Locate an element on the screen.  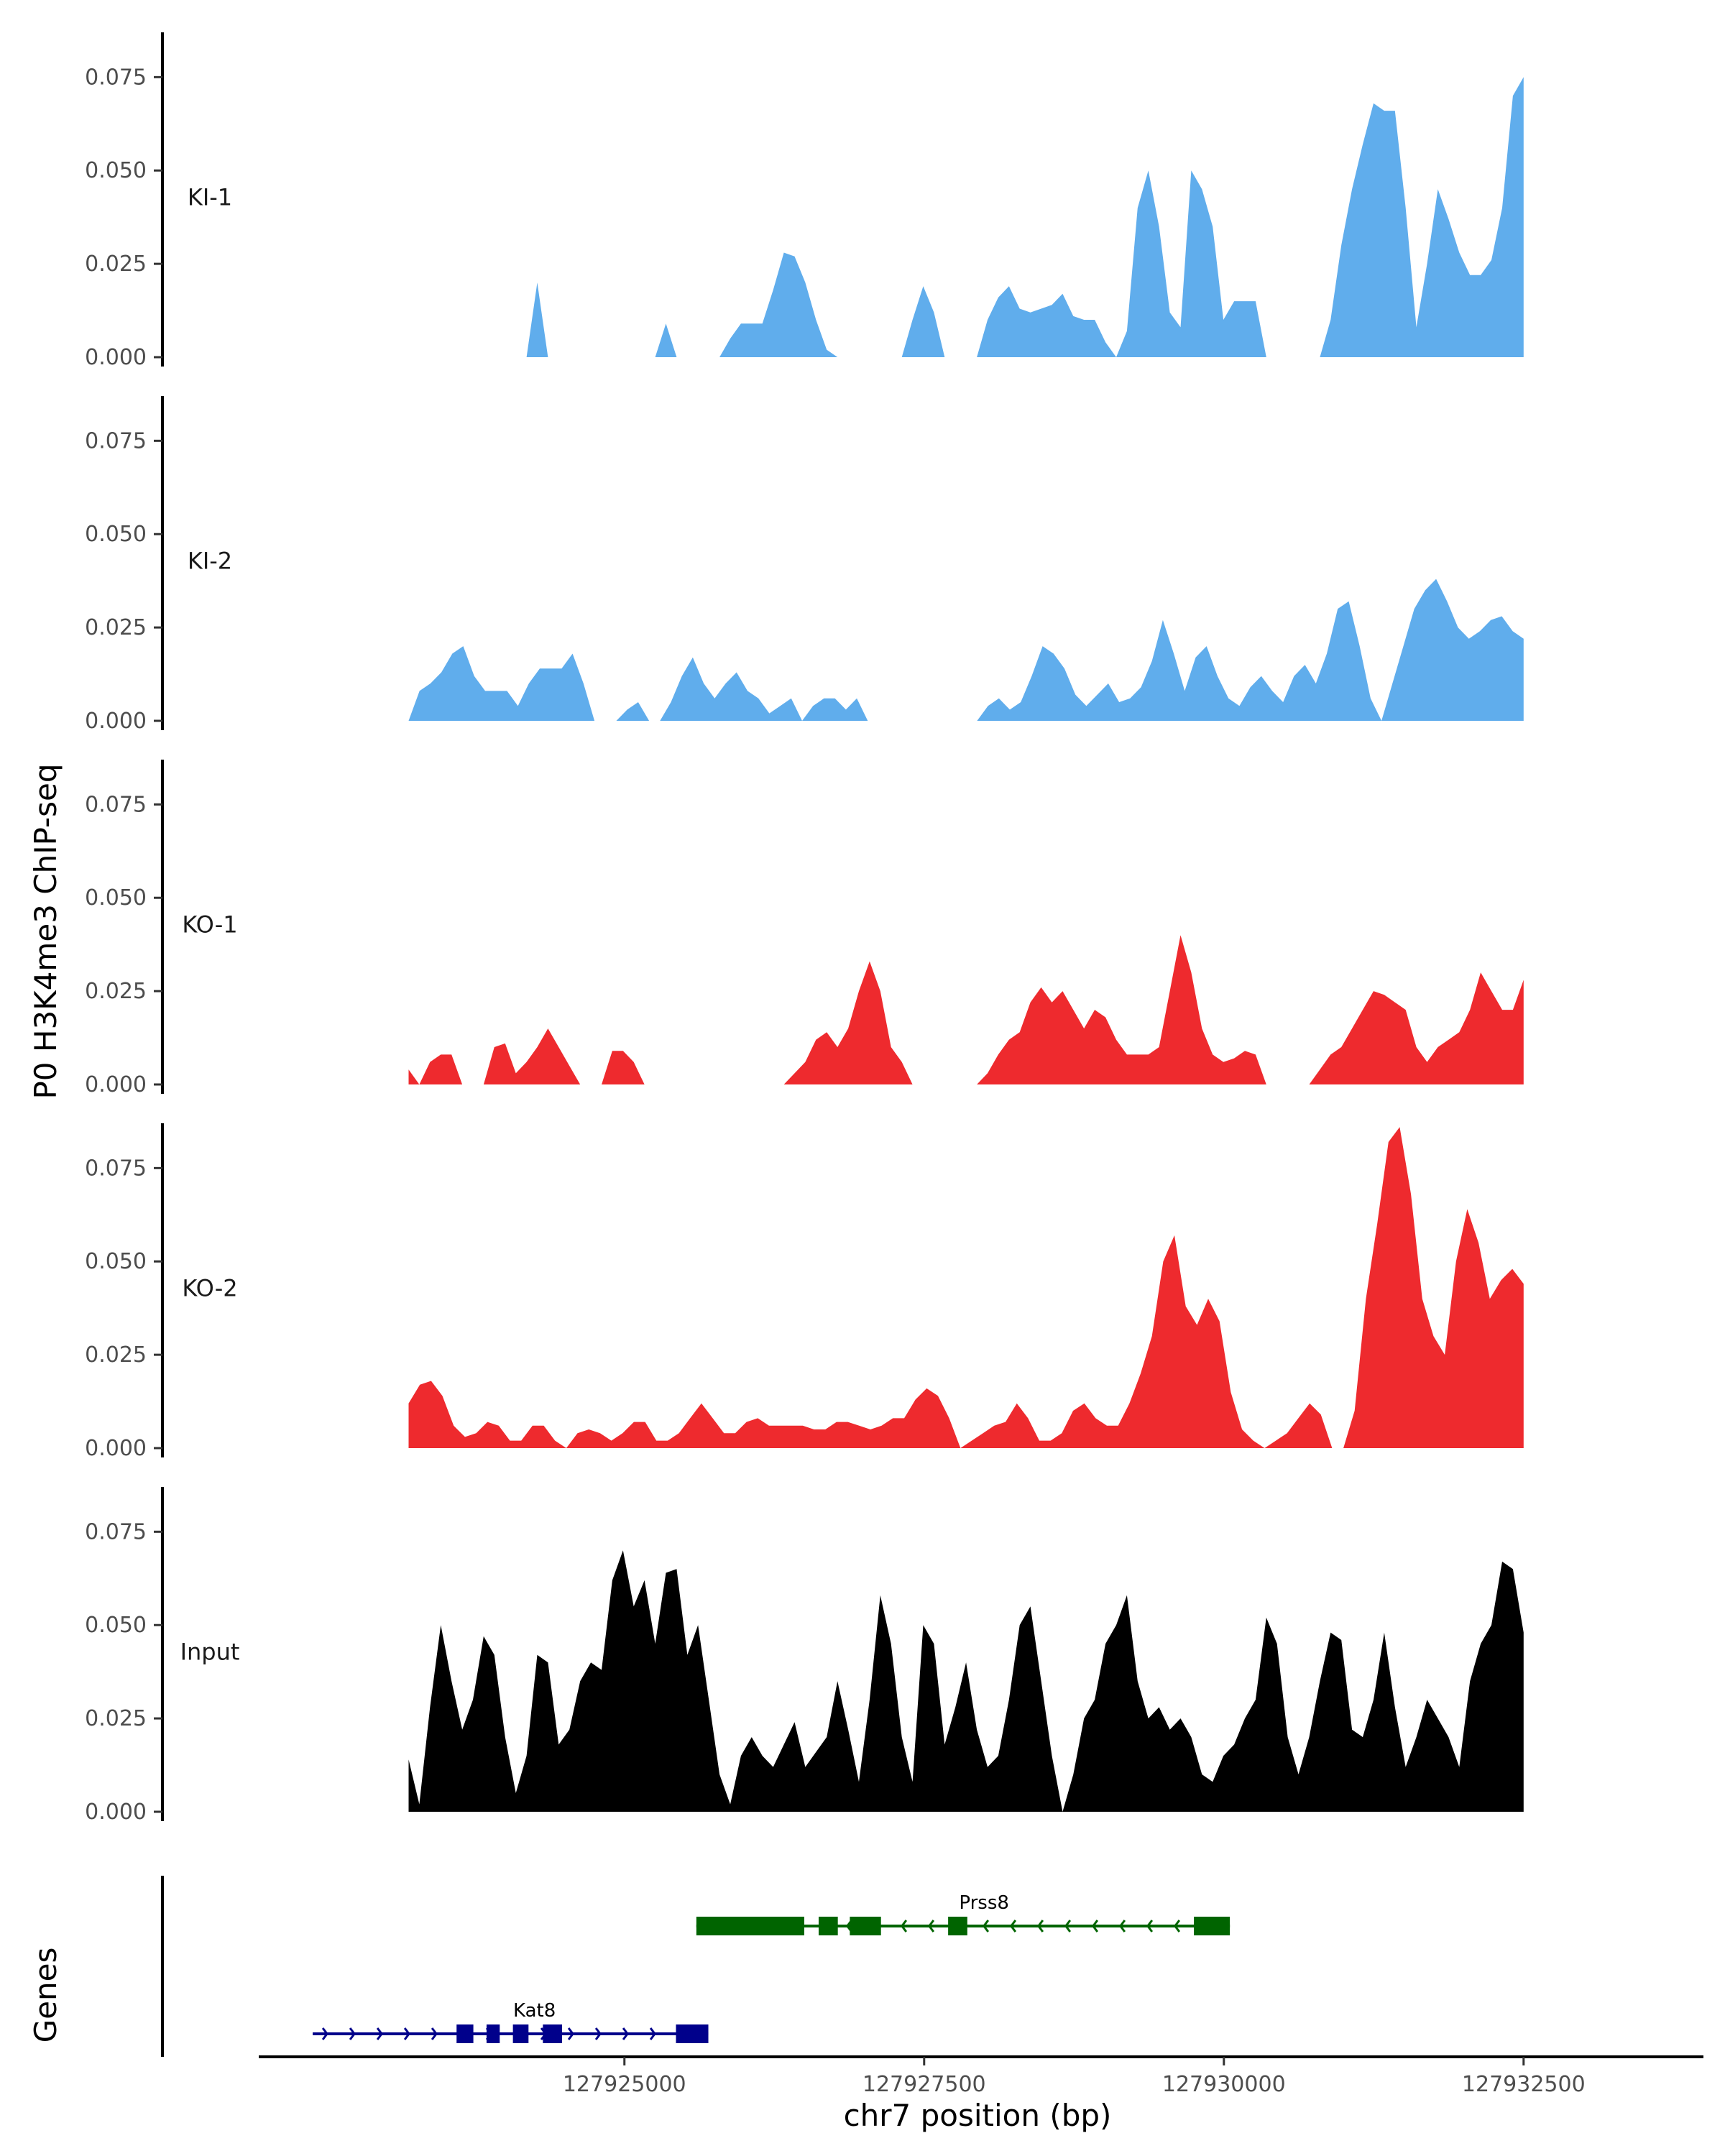
x-axis: 127925000 127927500 127930000 127932500 is located at coordinates (981, 2076).